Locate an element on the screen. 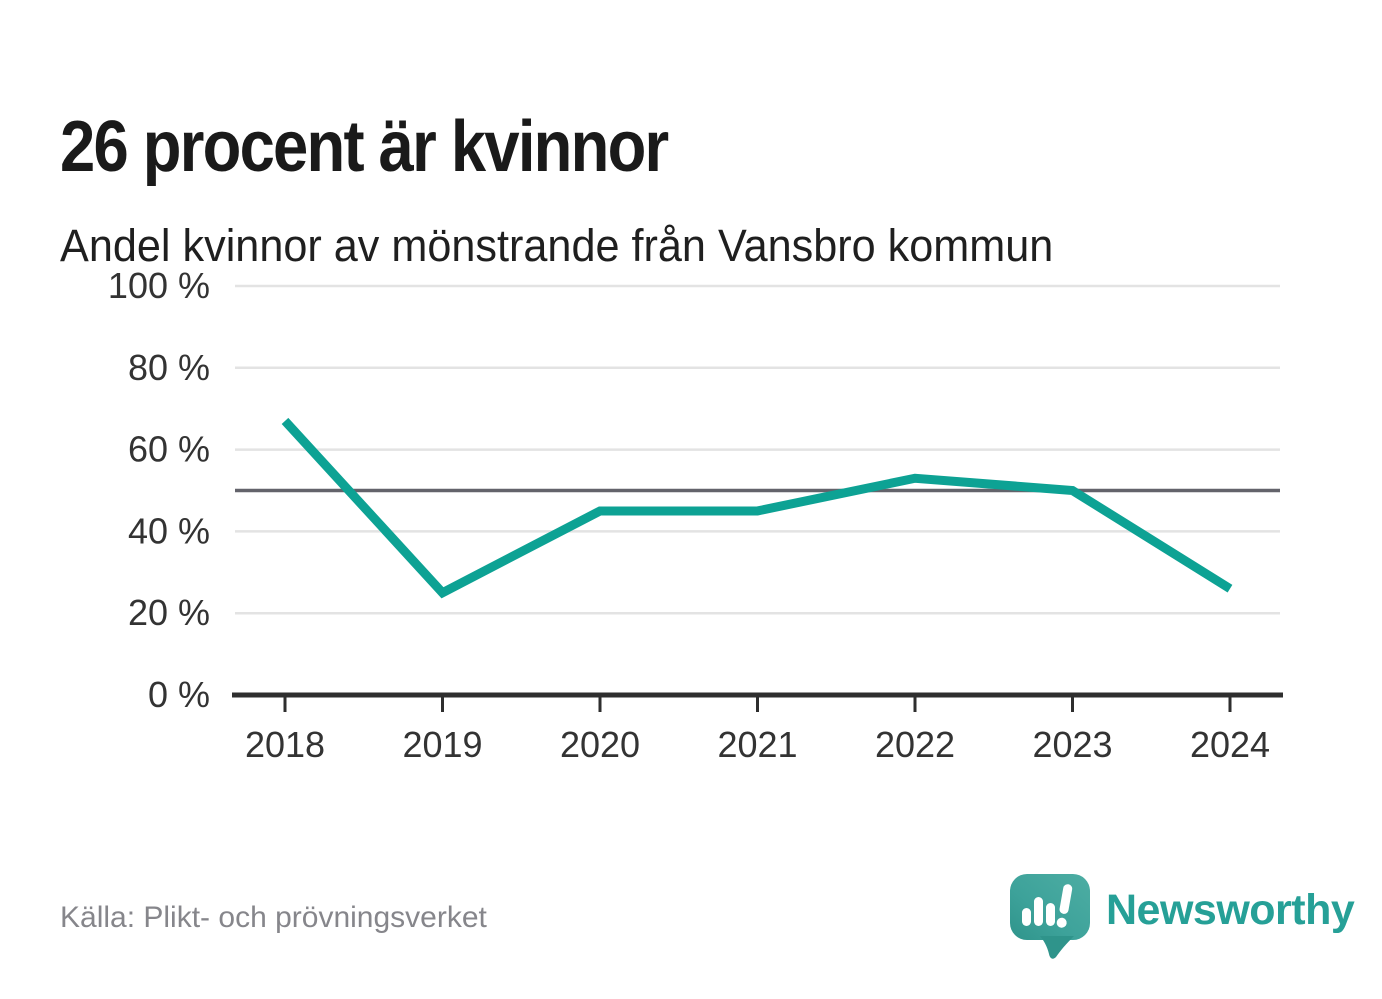 Image resolution: width=1382 pixels, height=999 pixels. y-axis-tick-label: 40 % is located at coordinates (169, 530).